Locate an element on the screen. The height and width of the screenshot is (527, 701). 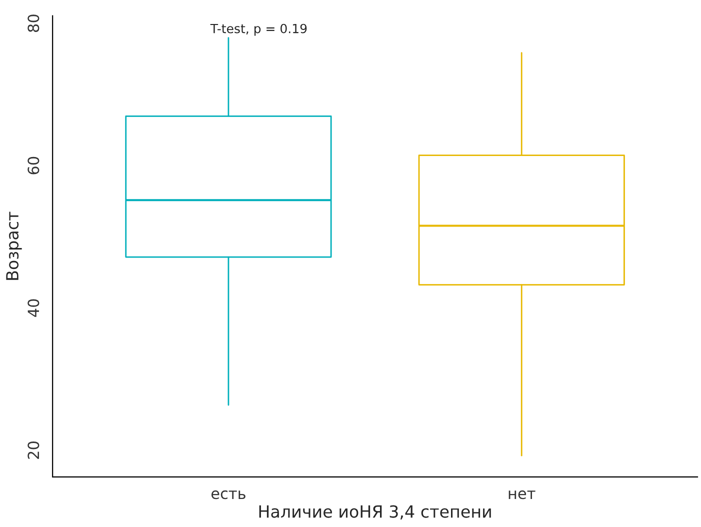
y-tick-label: 80 is located at coordinates (34, 23).